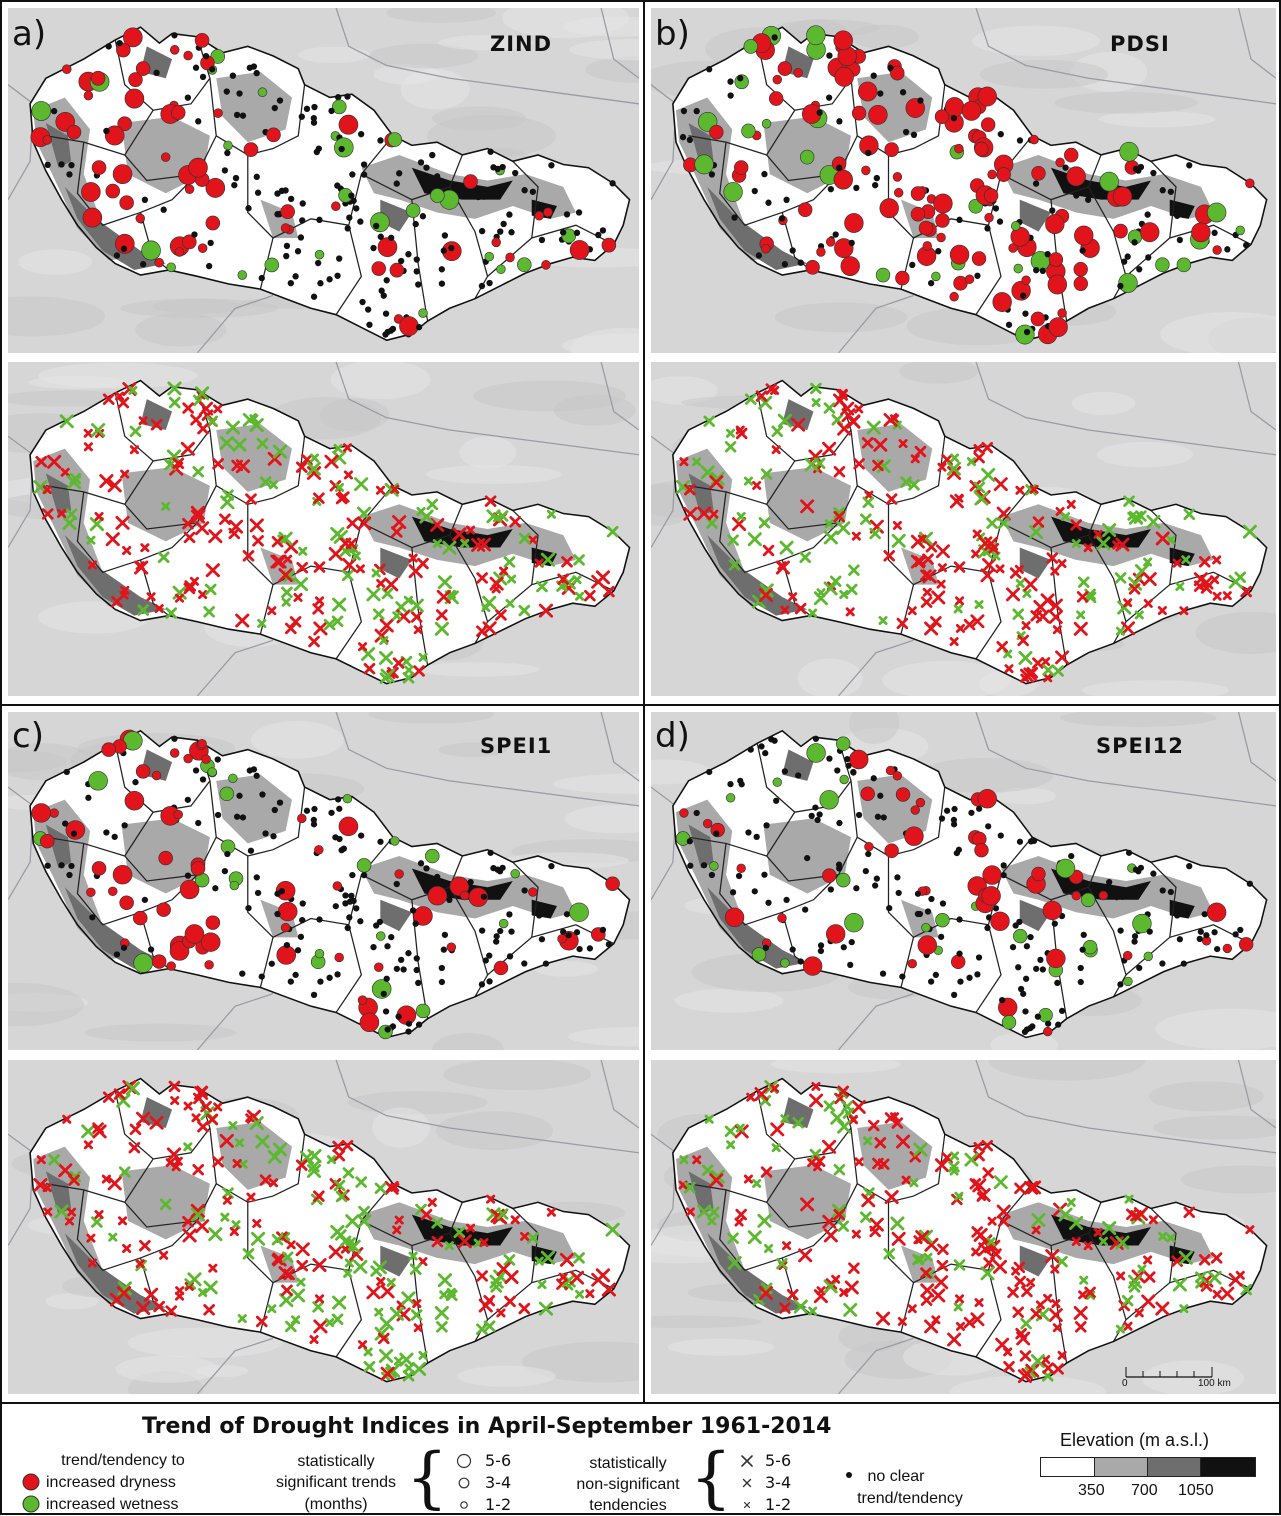  What do you see at coordinates (1214, 1383) in the screenshot?
I see `scale-bar-end: 100 km` at bounding box center [1214, 1383].